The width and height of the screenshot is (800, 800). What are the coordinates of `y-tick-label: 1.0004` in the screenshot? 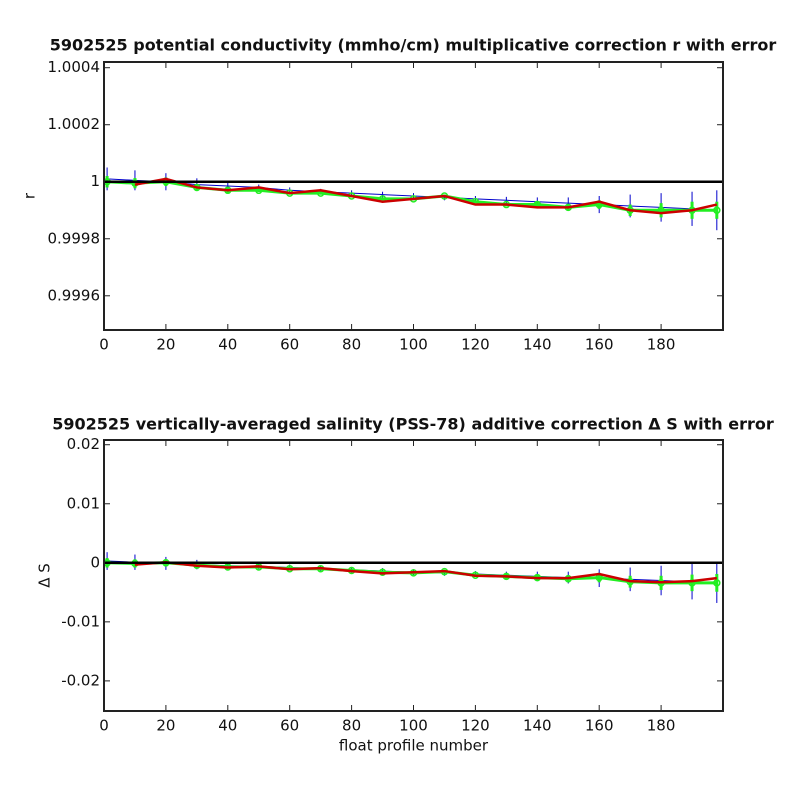 It's located at (74, 67).